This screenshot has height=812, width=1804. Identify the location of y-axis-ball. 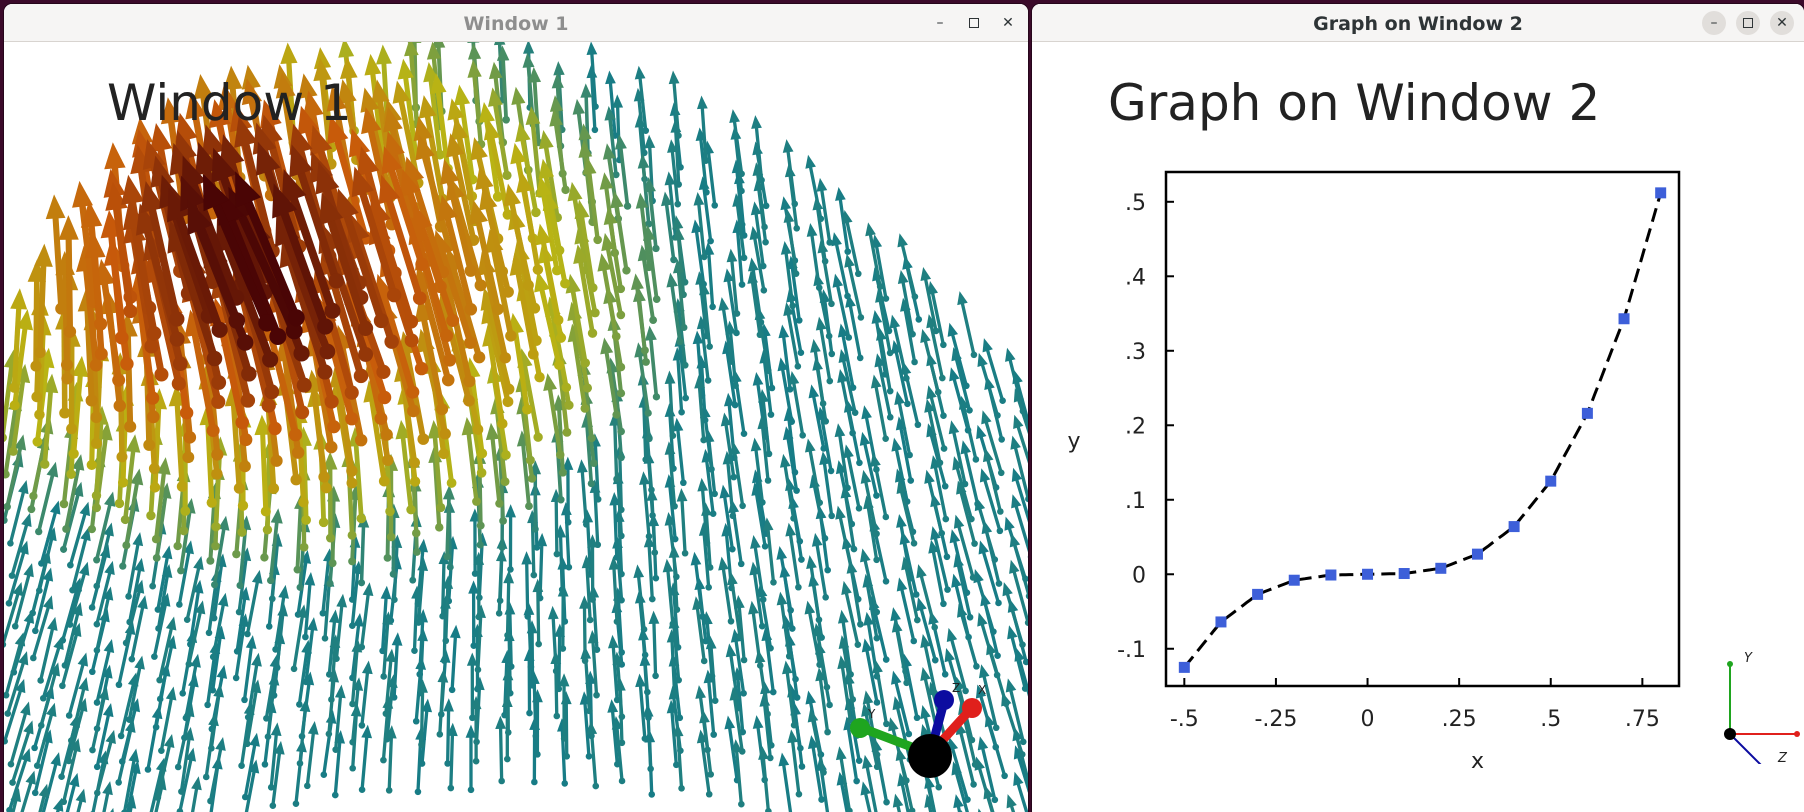
(860, 728).